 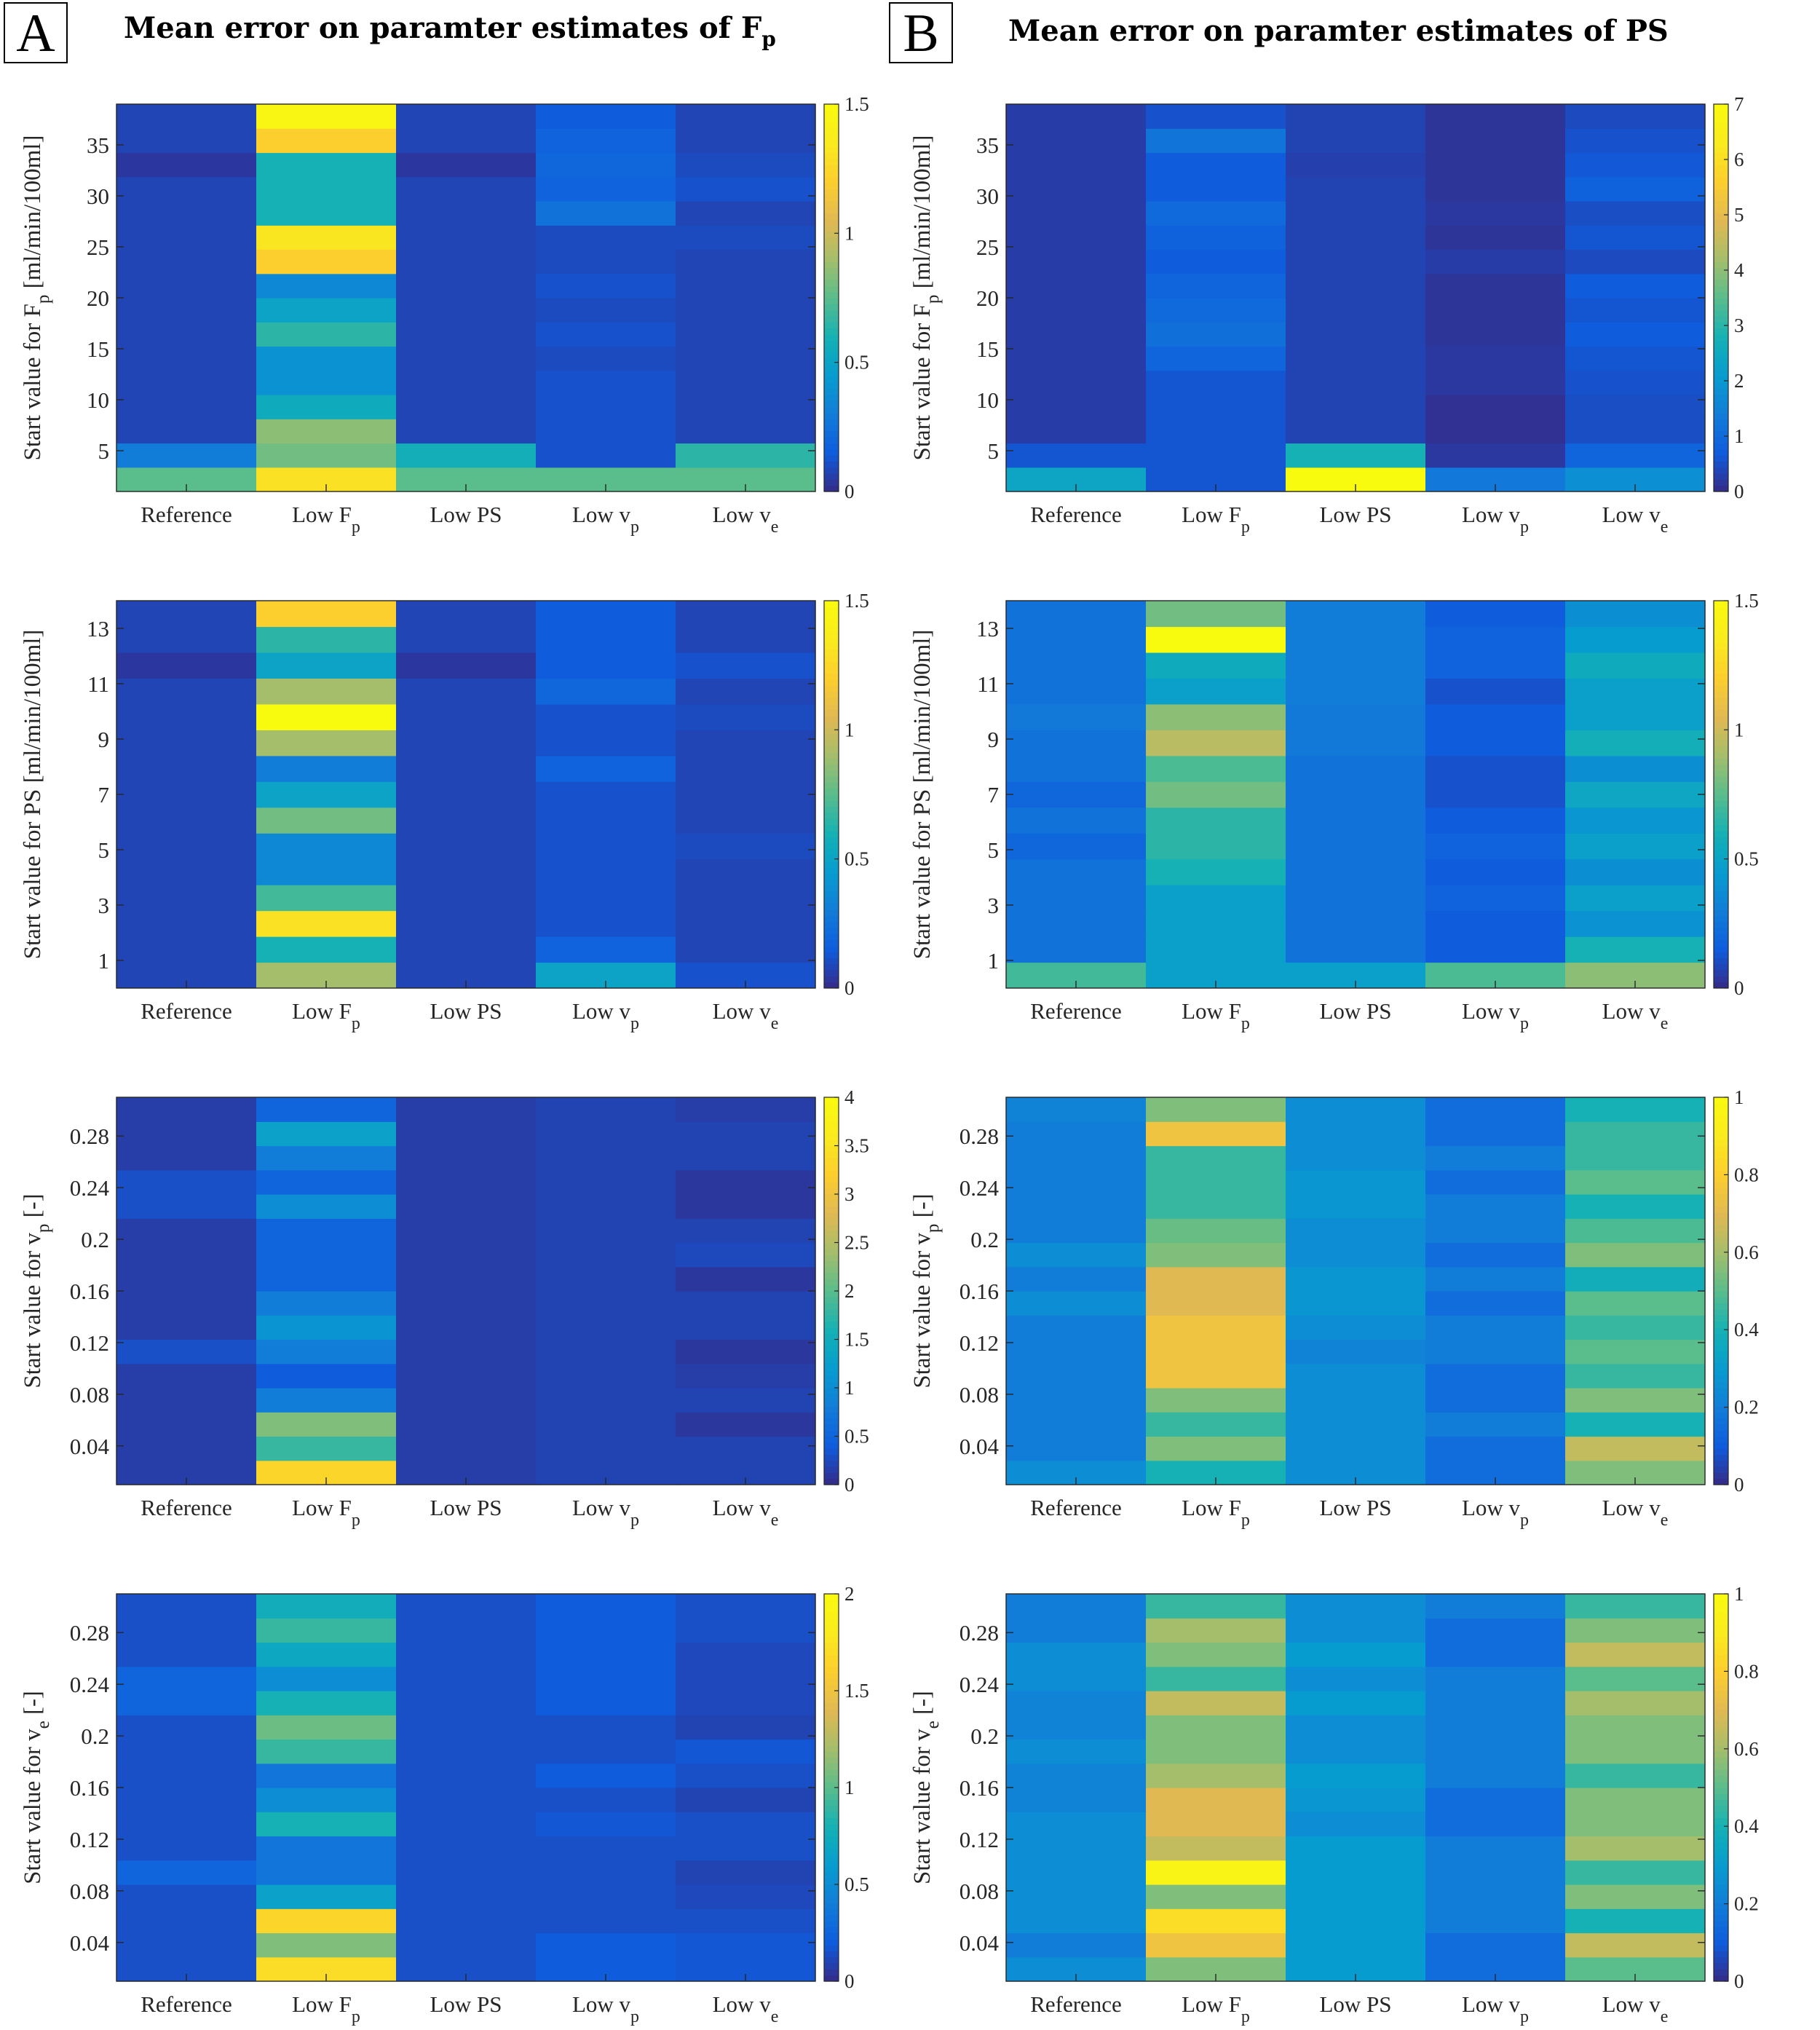 I want to click on colorbar-frame, so click(x=1721, y=1787).